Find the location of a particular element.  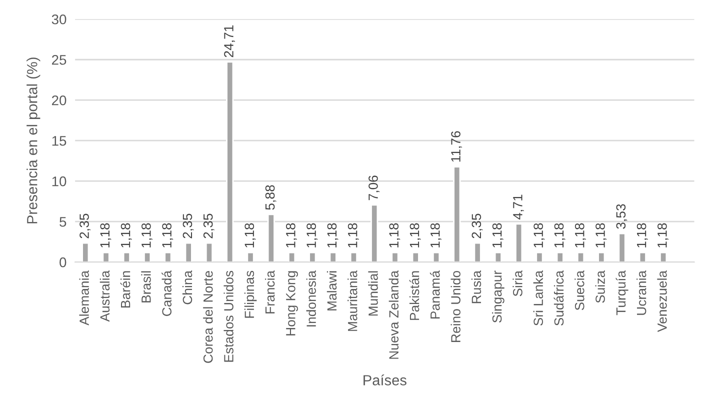

x-tick-label: Francia is located at coordinates (270, 292).